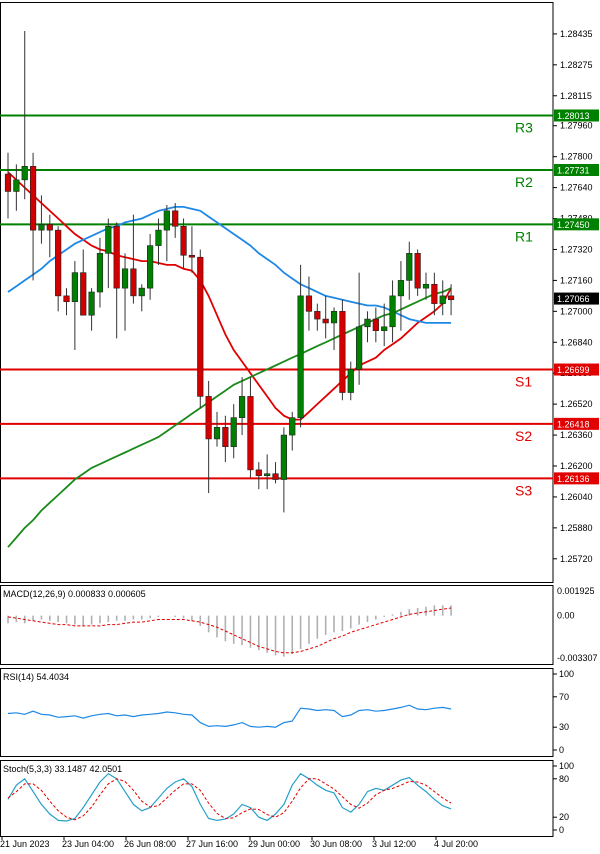 The width and height of the screenshot is (600, 854). What do you see at coordinates (573, 116) in the screenshot?
I see `level-price-label: 1.28013` at bounding box center [573, 116].